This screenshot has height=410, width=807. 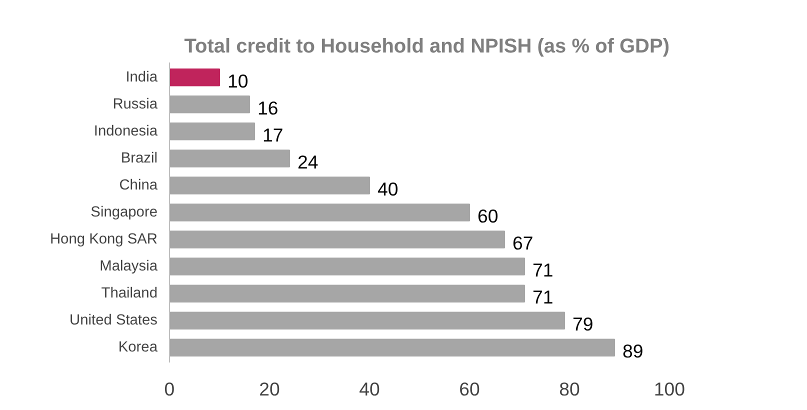 What do you see at coordinates (469, 389) in the screenshot?
I see `x-tick-label: 60` at bounding box center [469, 389].